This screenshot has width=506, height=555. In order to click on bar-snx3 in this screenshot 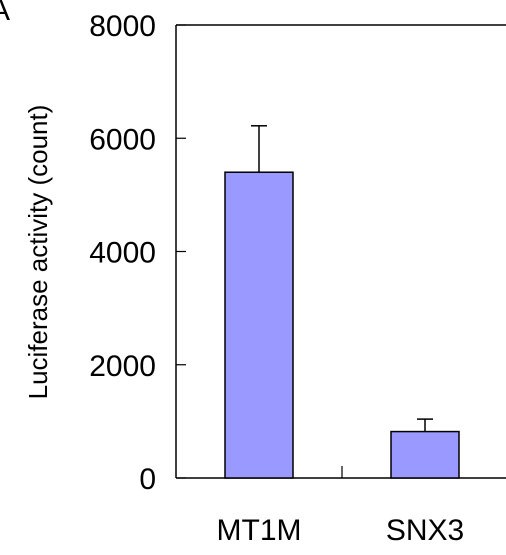, I will do `click(425, 454)`.